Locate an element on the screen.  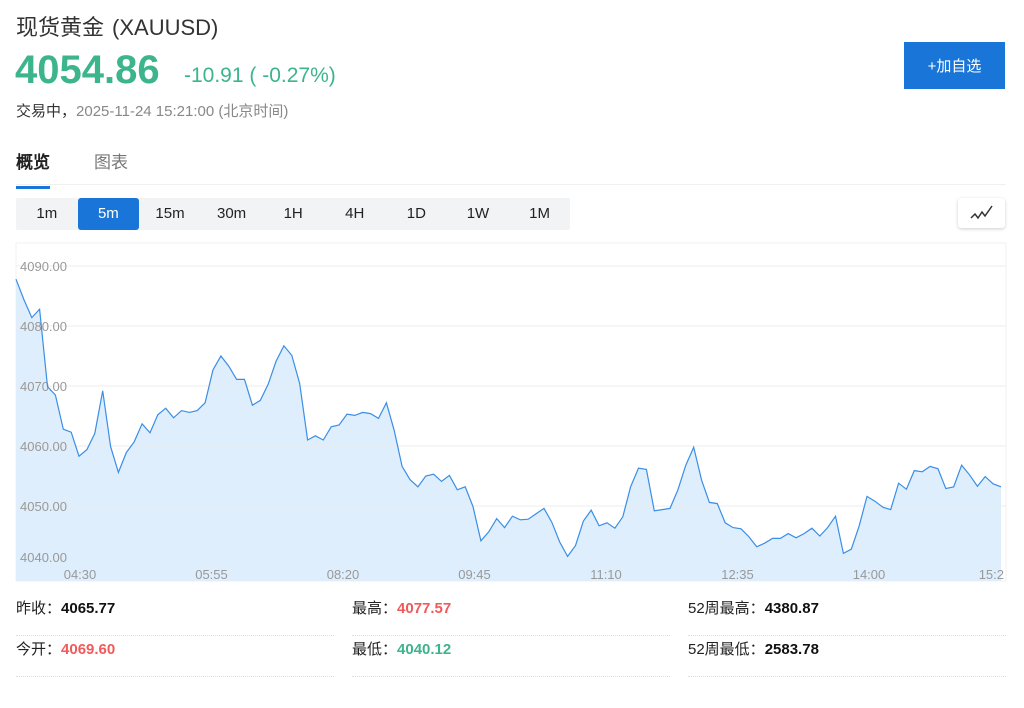
timestamp: 2025-11-24 15:21:00 is located at coordinates (145, 111).